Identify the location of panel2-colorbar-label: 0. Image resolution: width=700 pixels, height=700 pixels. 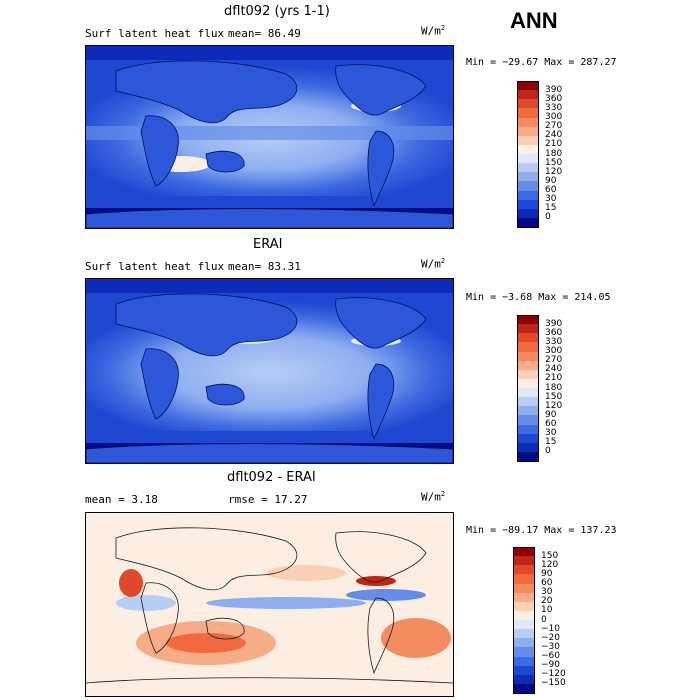
(548, 451).